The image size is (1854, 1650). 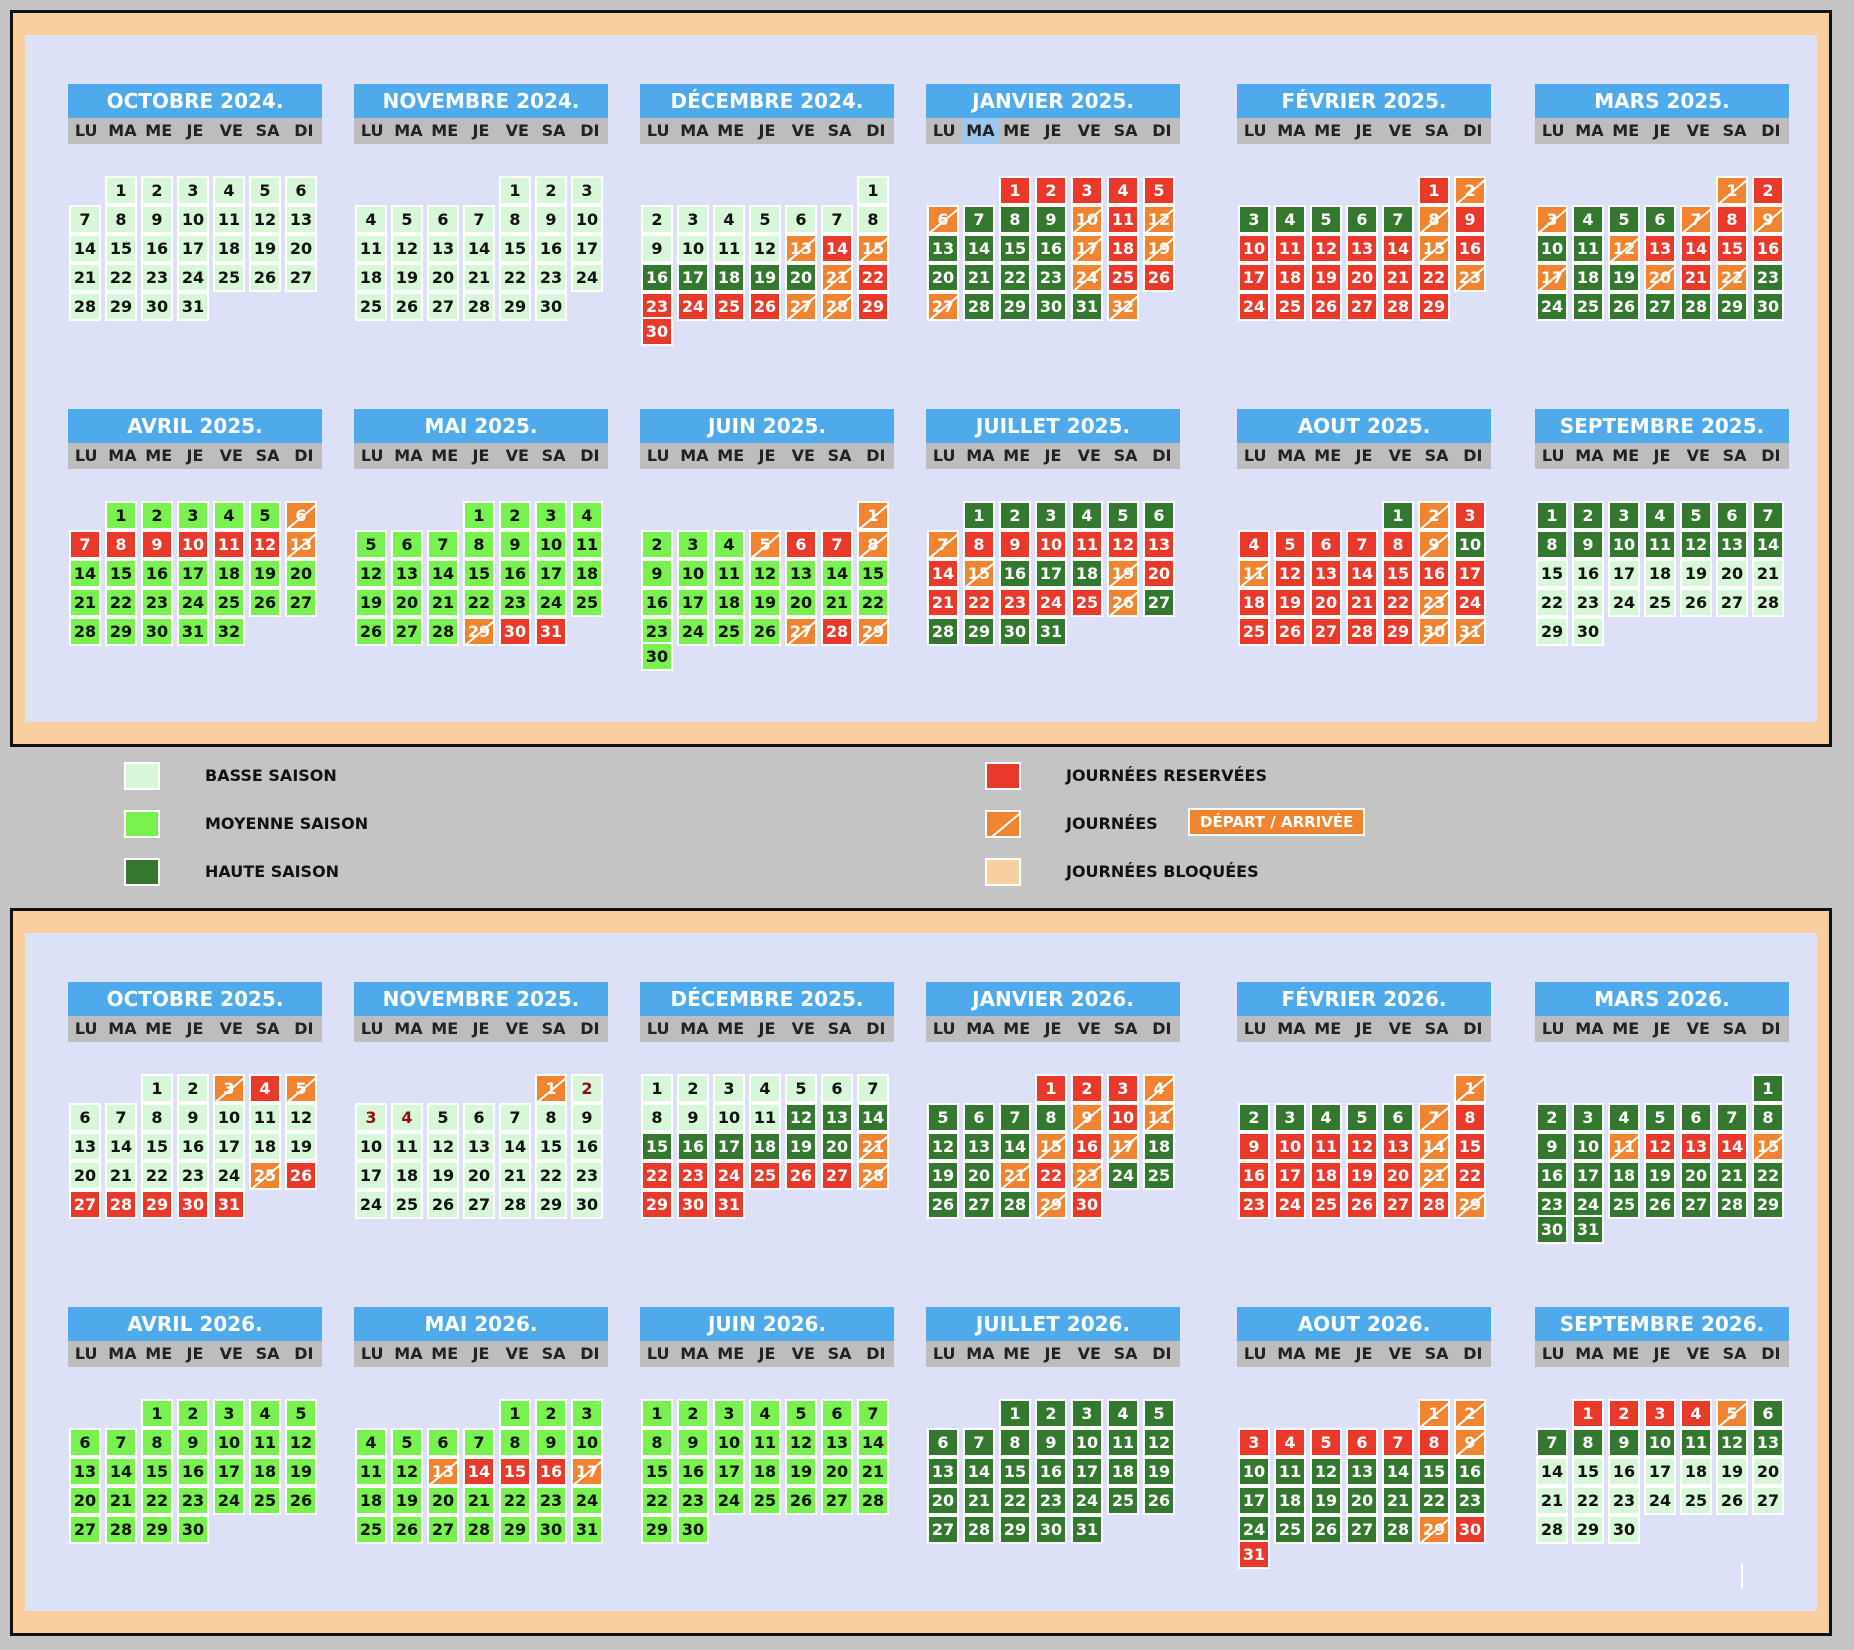 What do you see at coordinates (157, 248) in the screenshot?
I see `day-cell-basse: 16` at bounding box center [157, 248].